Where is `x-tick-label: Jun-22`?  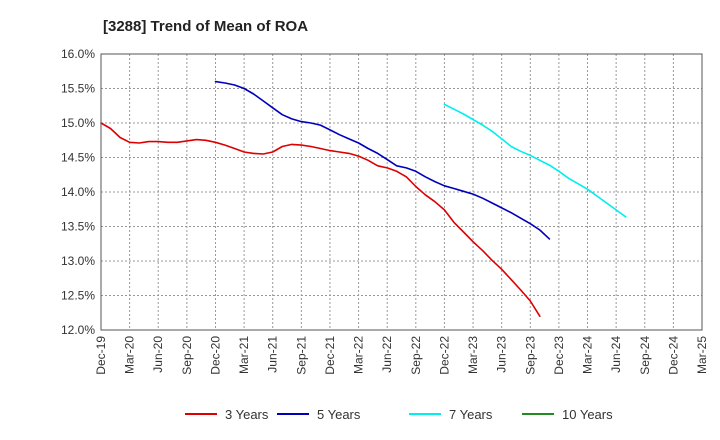
x-tick-label: Jun-22 is located at coordinates (387, 354).